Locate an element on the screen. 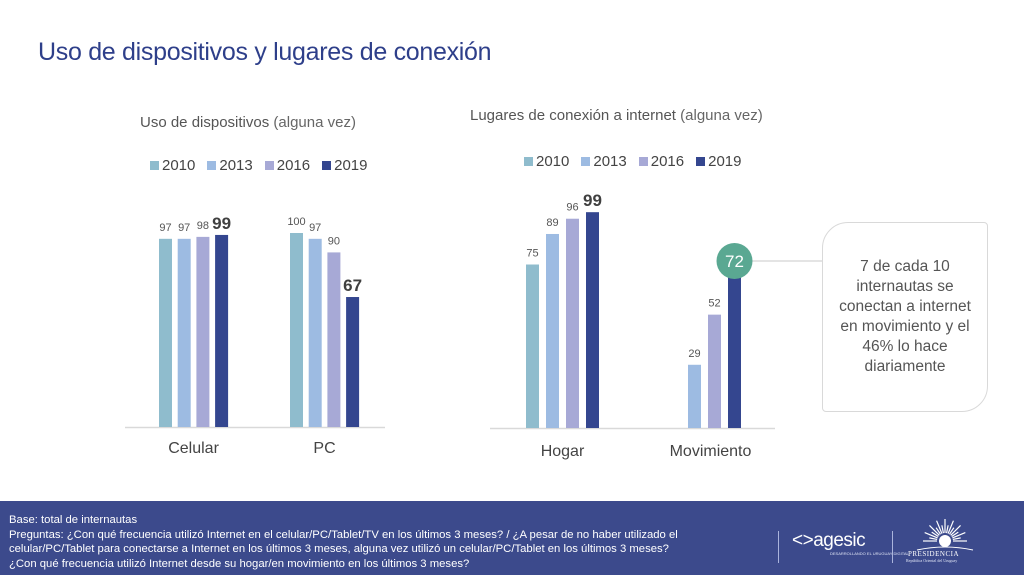 This screenshot has height=575, width=1024. data-label: 72 is located at coordinates (734, 261).